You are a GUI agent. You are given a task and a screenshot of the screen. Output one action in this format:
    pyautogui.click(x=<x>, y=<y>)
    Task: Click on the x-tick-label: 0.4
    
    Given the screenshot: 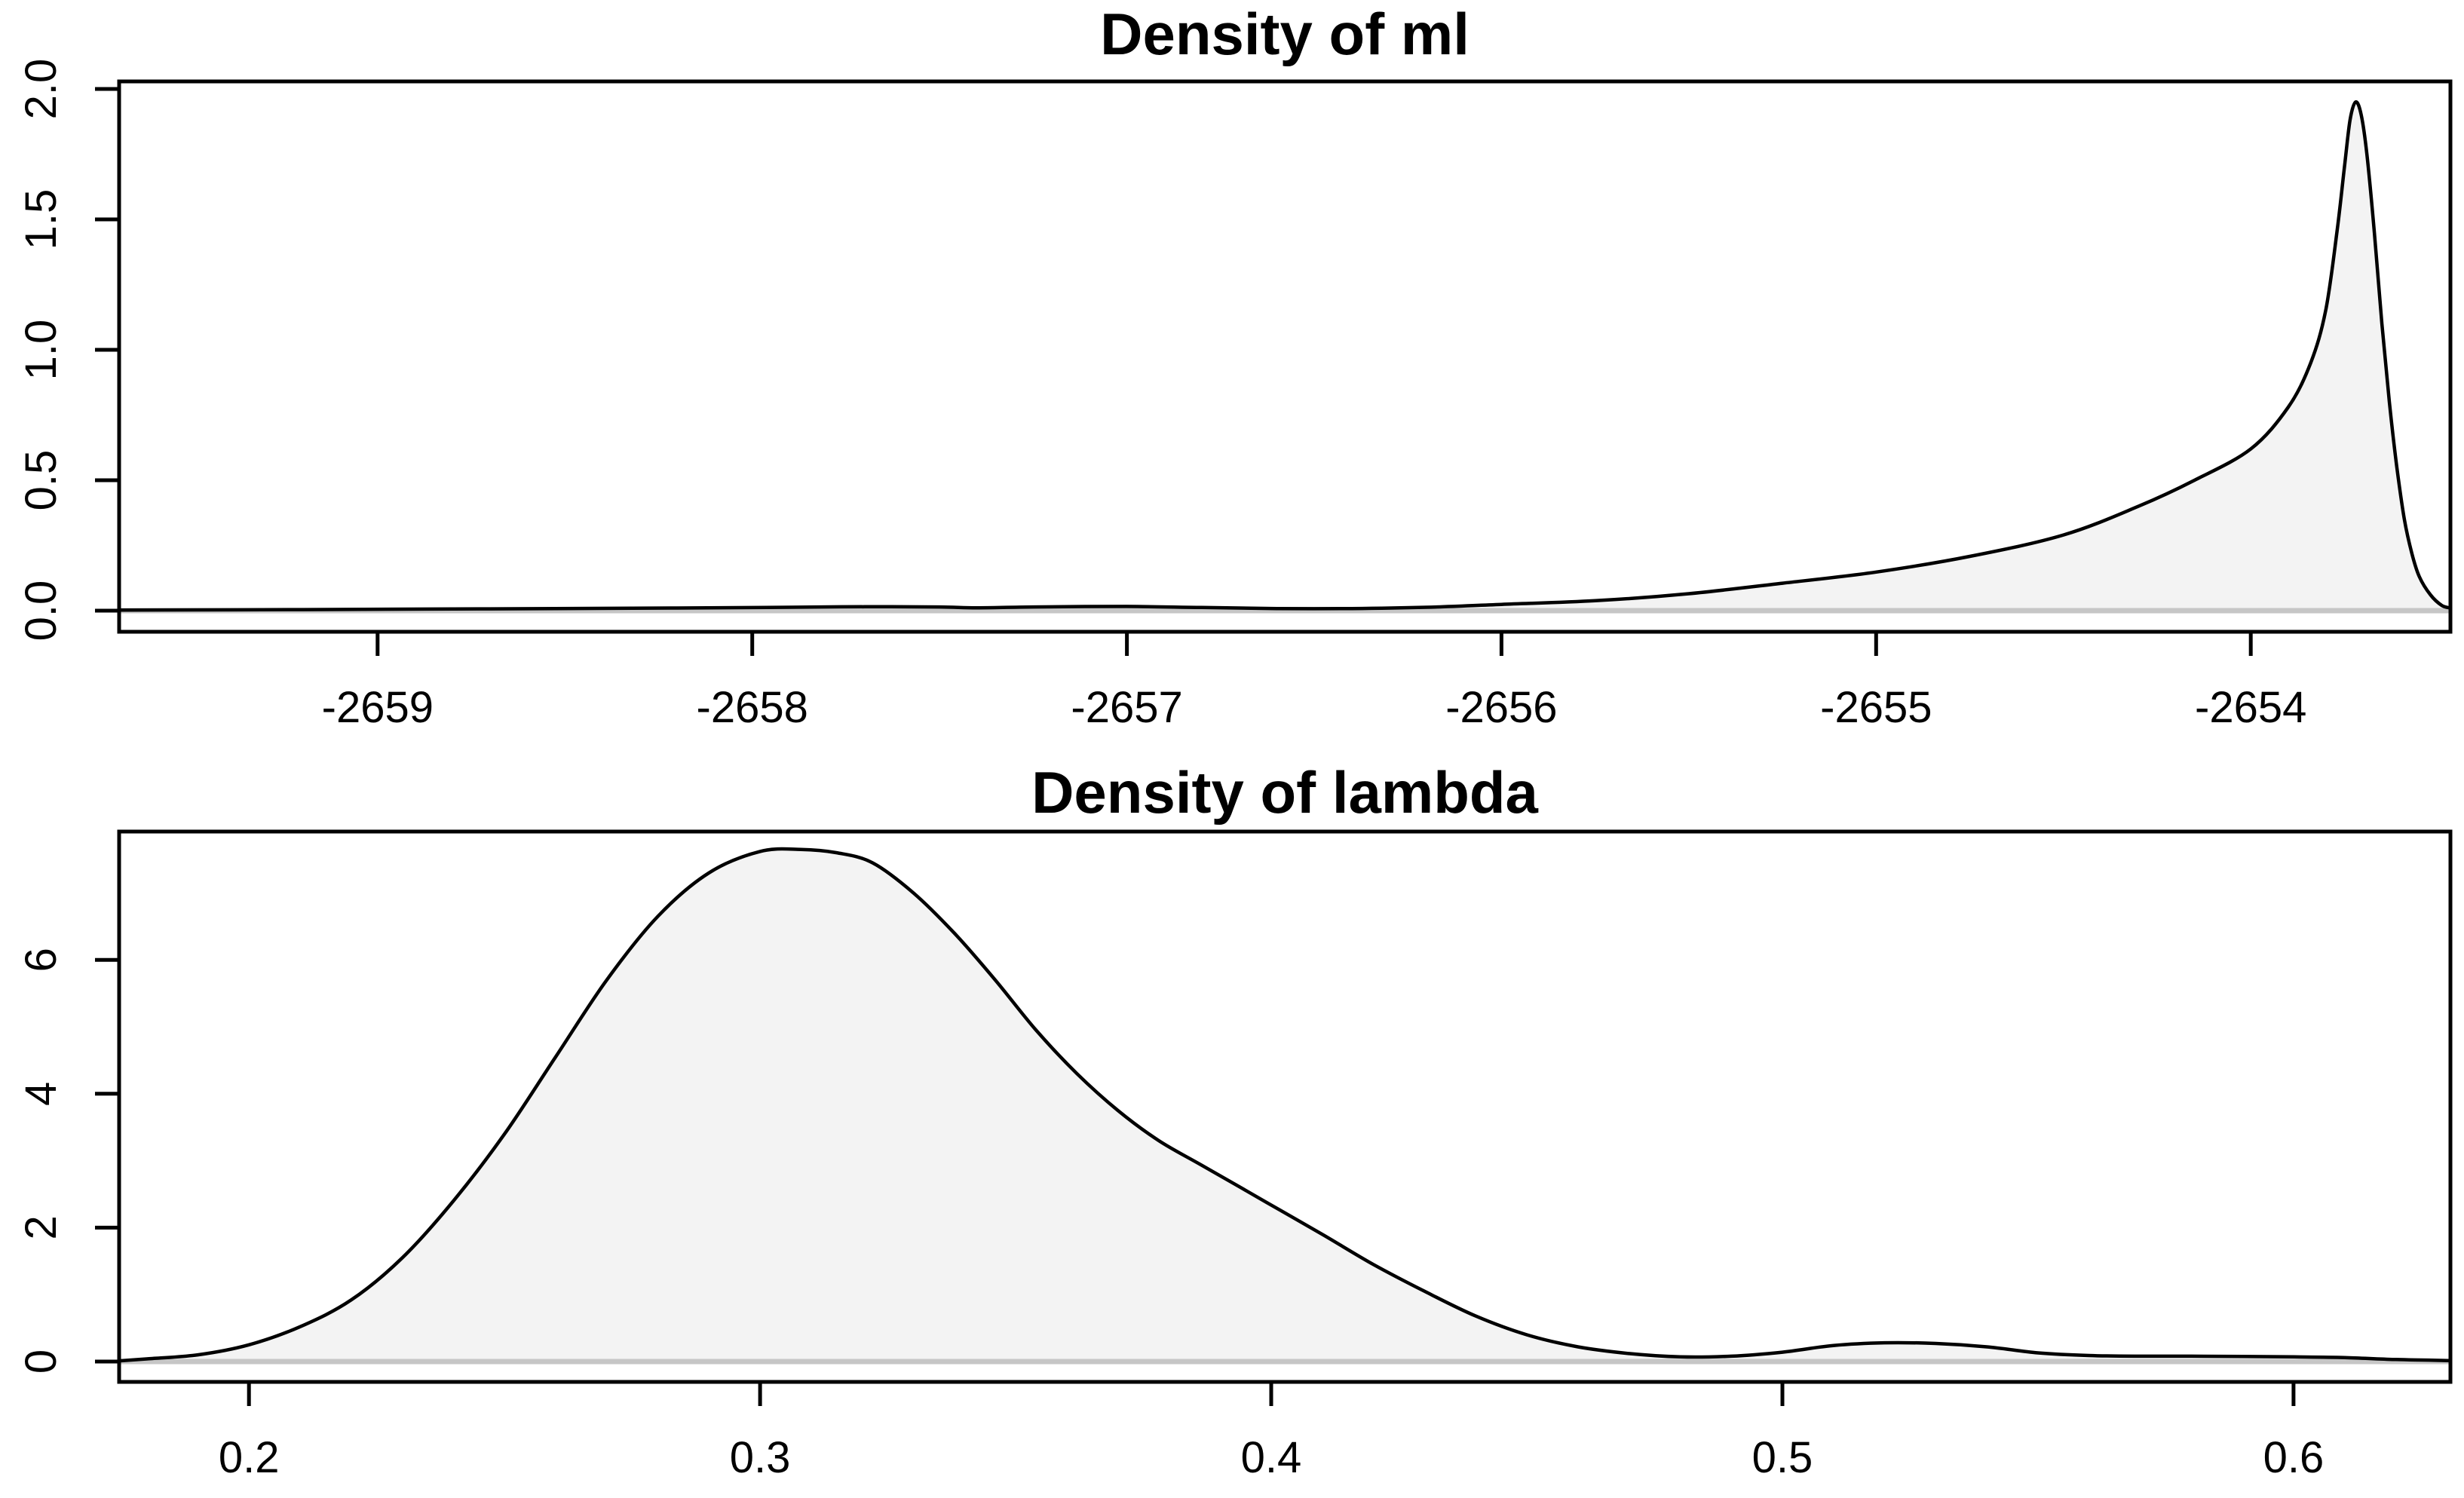 What is the action you would take?
    pyautogui.click(x=1272, y=1457)
    